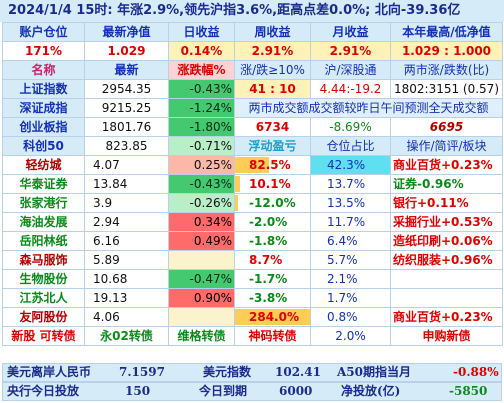  Describe the element at coordinates (350, 127) in the screenshot. I see `turnover-change: -8.69%` at that location.